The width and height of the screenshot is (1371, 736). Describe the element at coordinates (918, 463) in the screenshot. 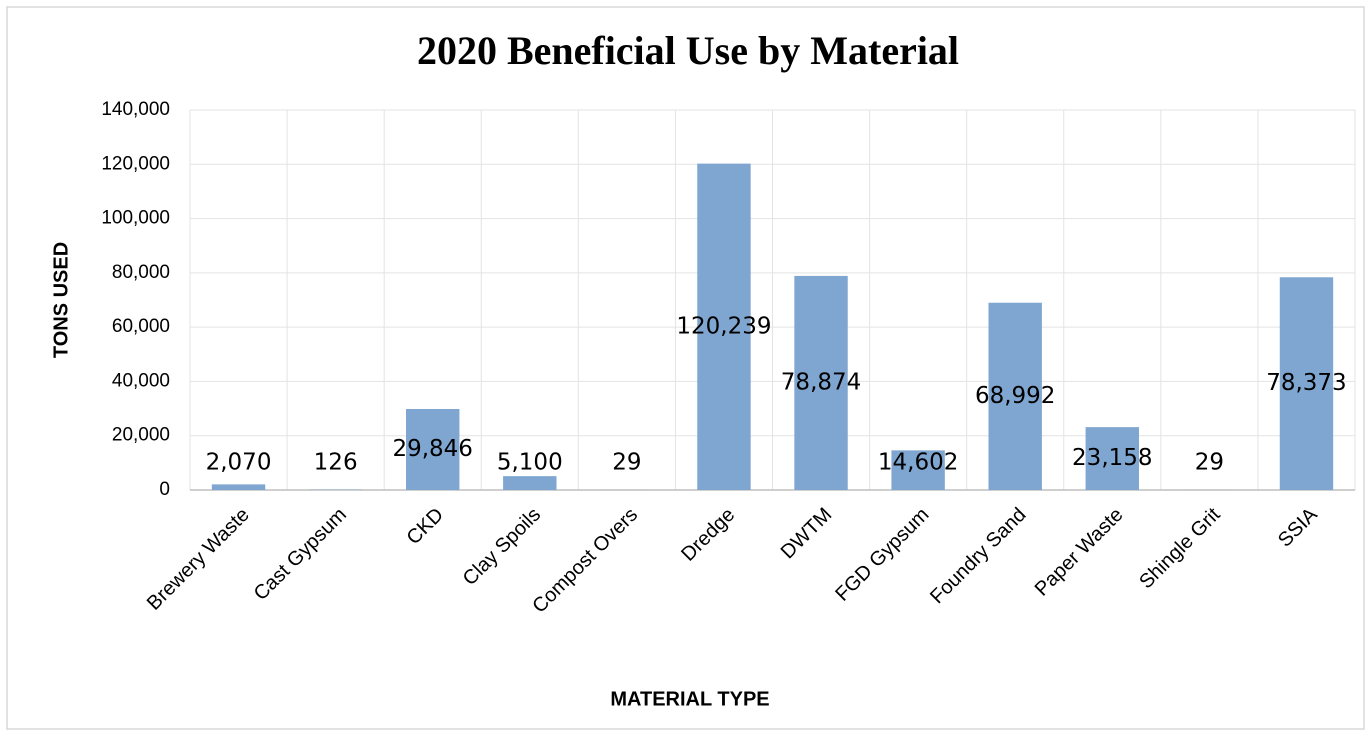

I see `data-label: 14,602` at that location.